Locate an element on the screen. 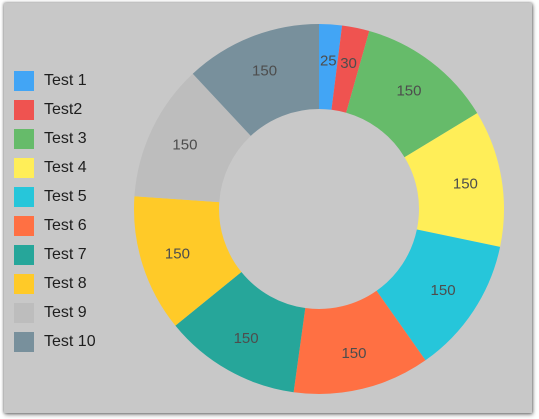  legend-label: Test 4 is located at coordinates (65, 167).